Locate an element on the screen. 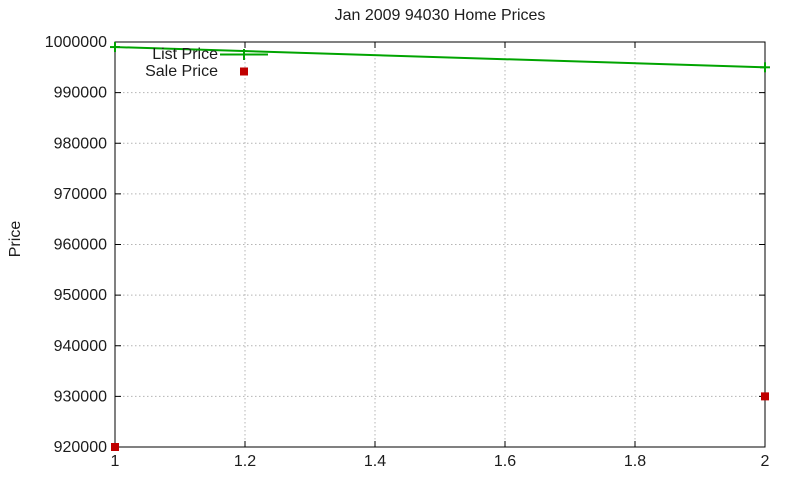 The image size is (800, 480). y-tick-label: 930000 is located at coordinates (80, 396).